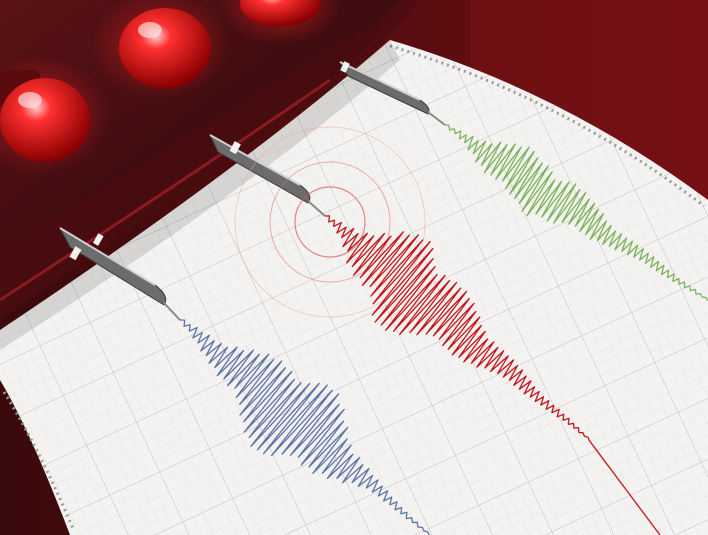  Describe the element at coordinates (576, 212) in the screenshot. I see `seismic-trace-green` at that location.